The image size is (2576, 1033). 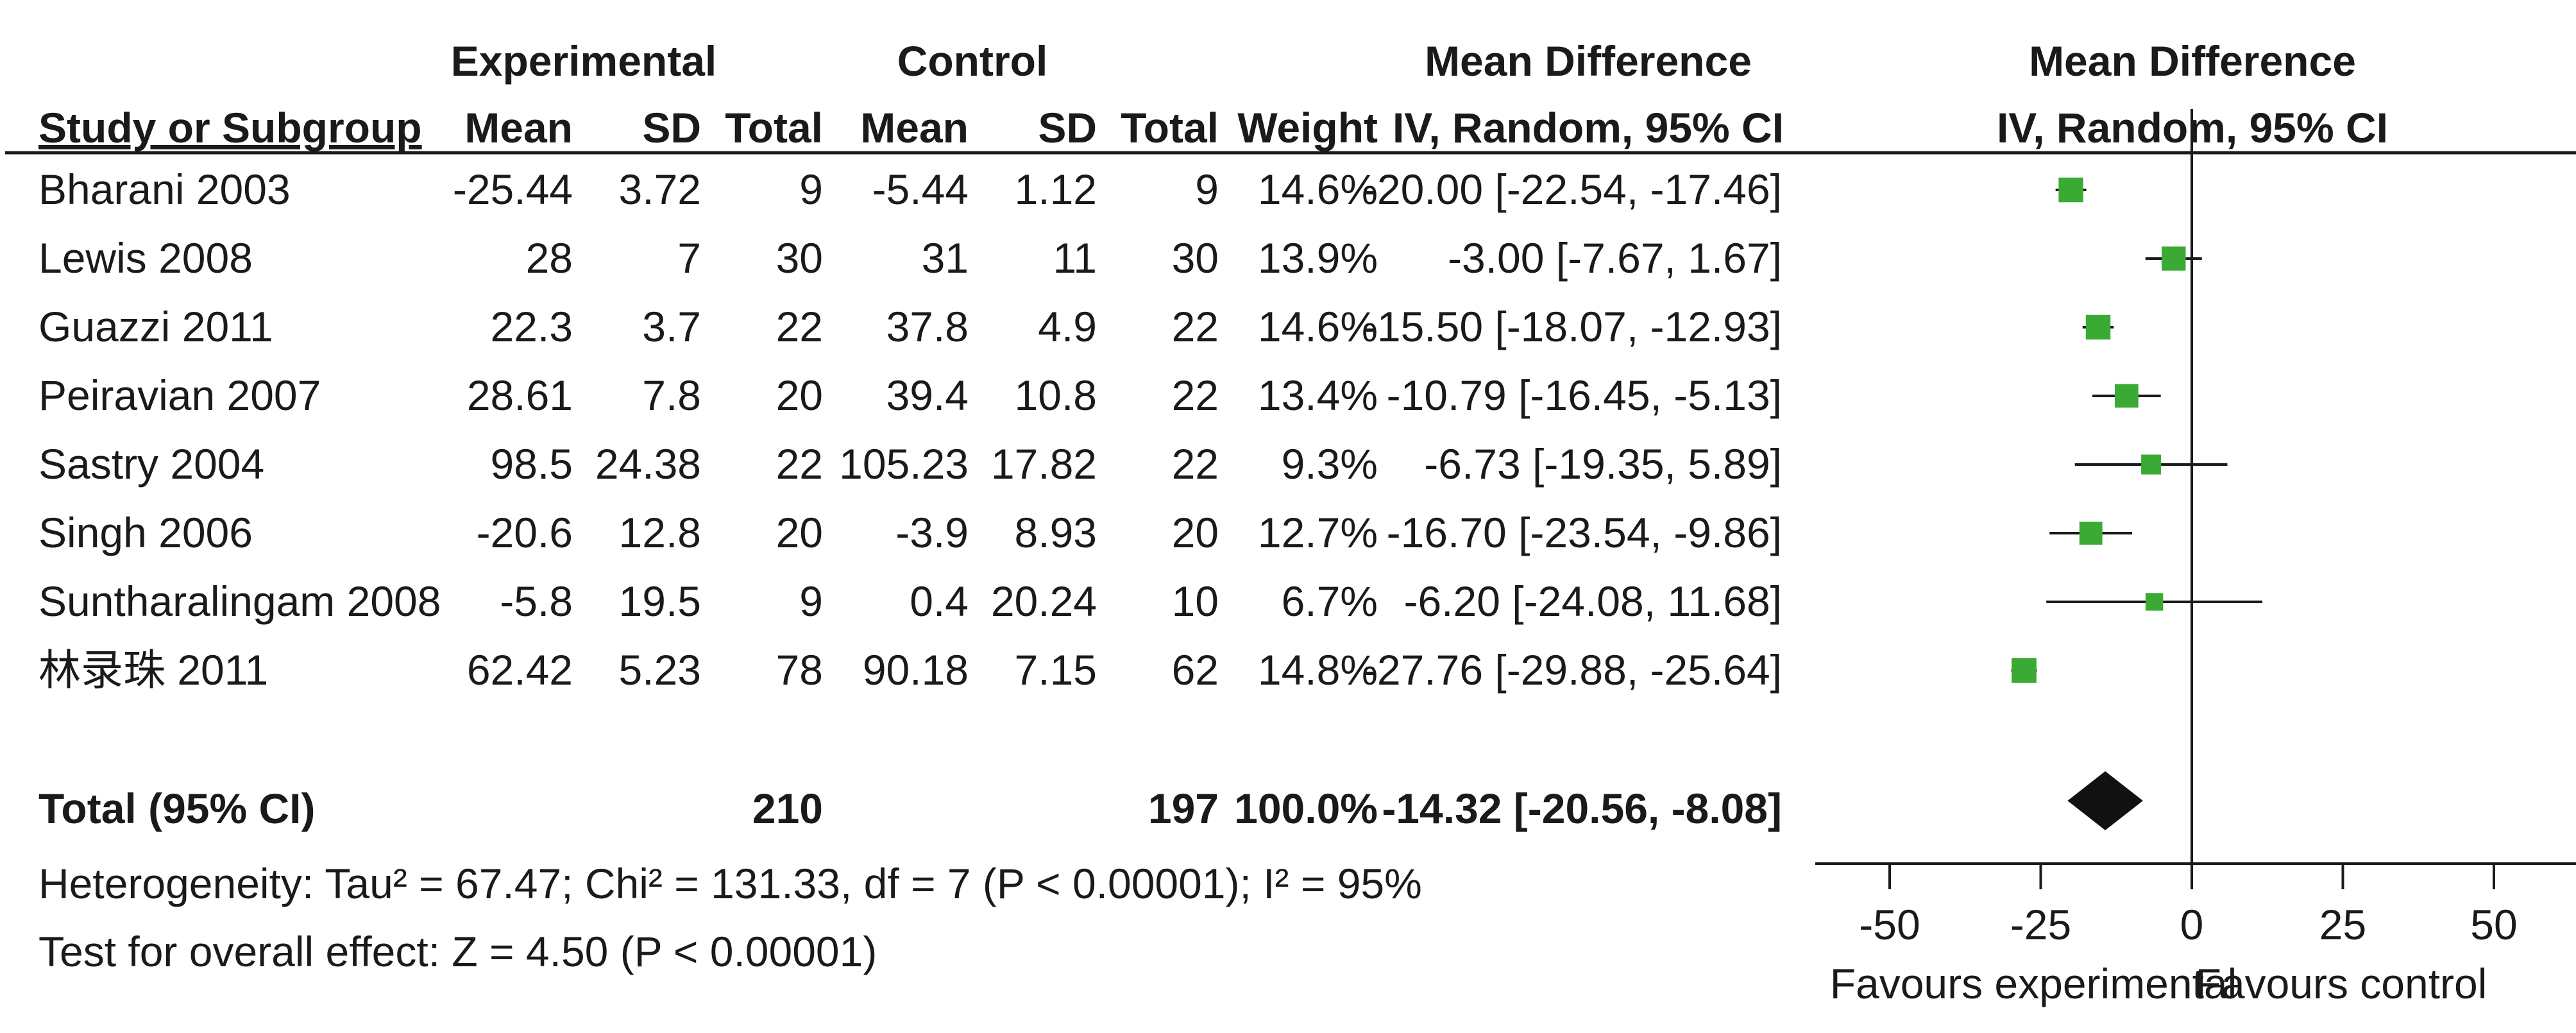 I want to click on ci-value: -27.76 [-29.88, -25.64], so click(x=1572, y=670).